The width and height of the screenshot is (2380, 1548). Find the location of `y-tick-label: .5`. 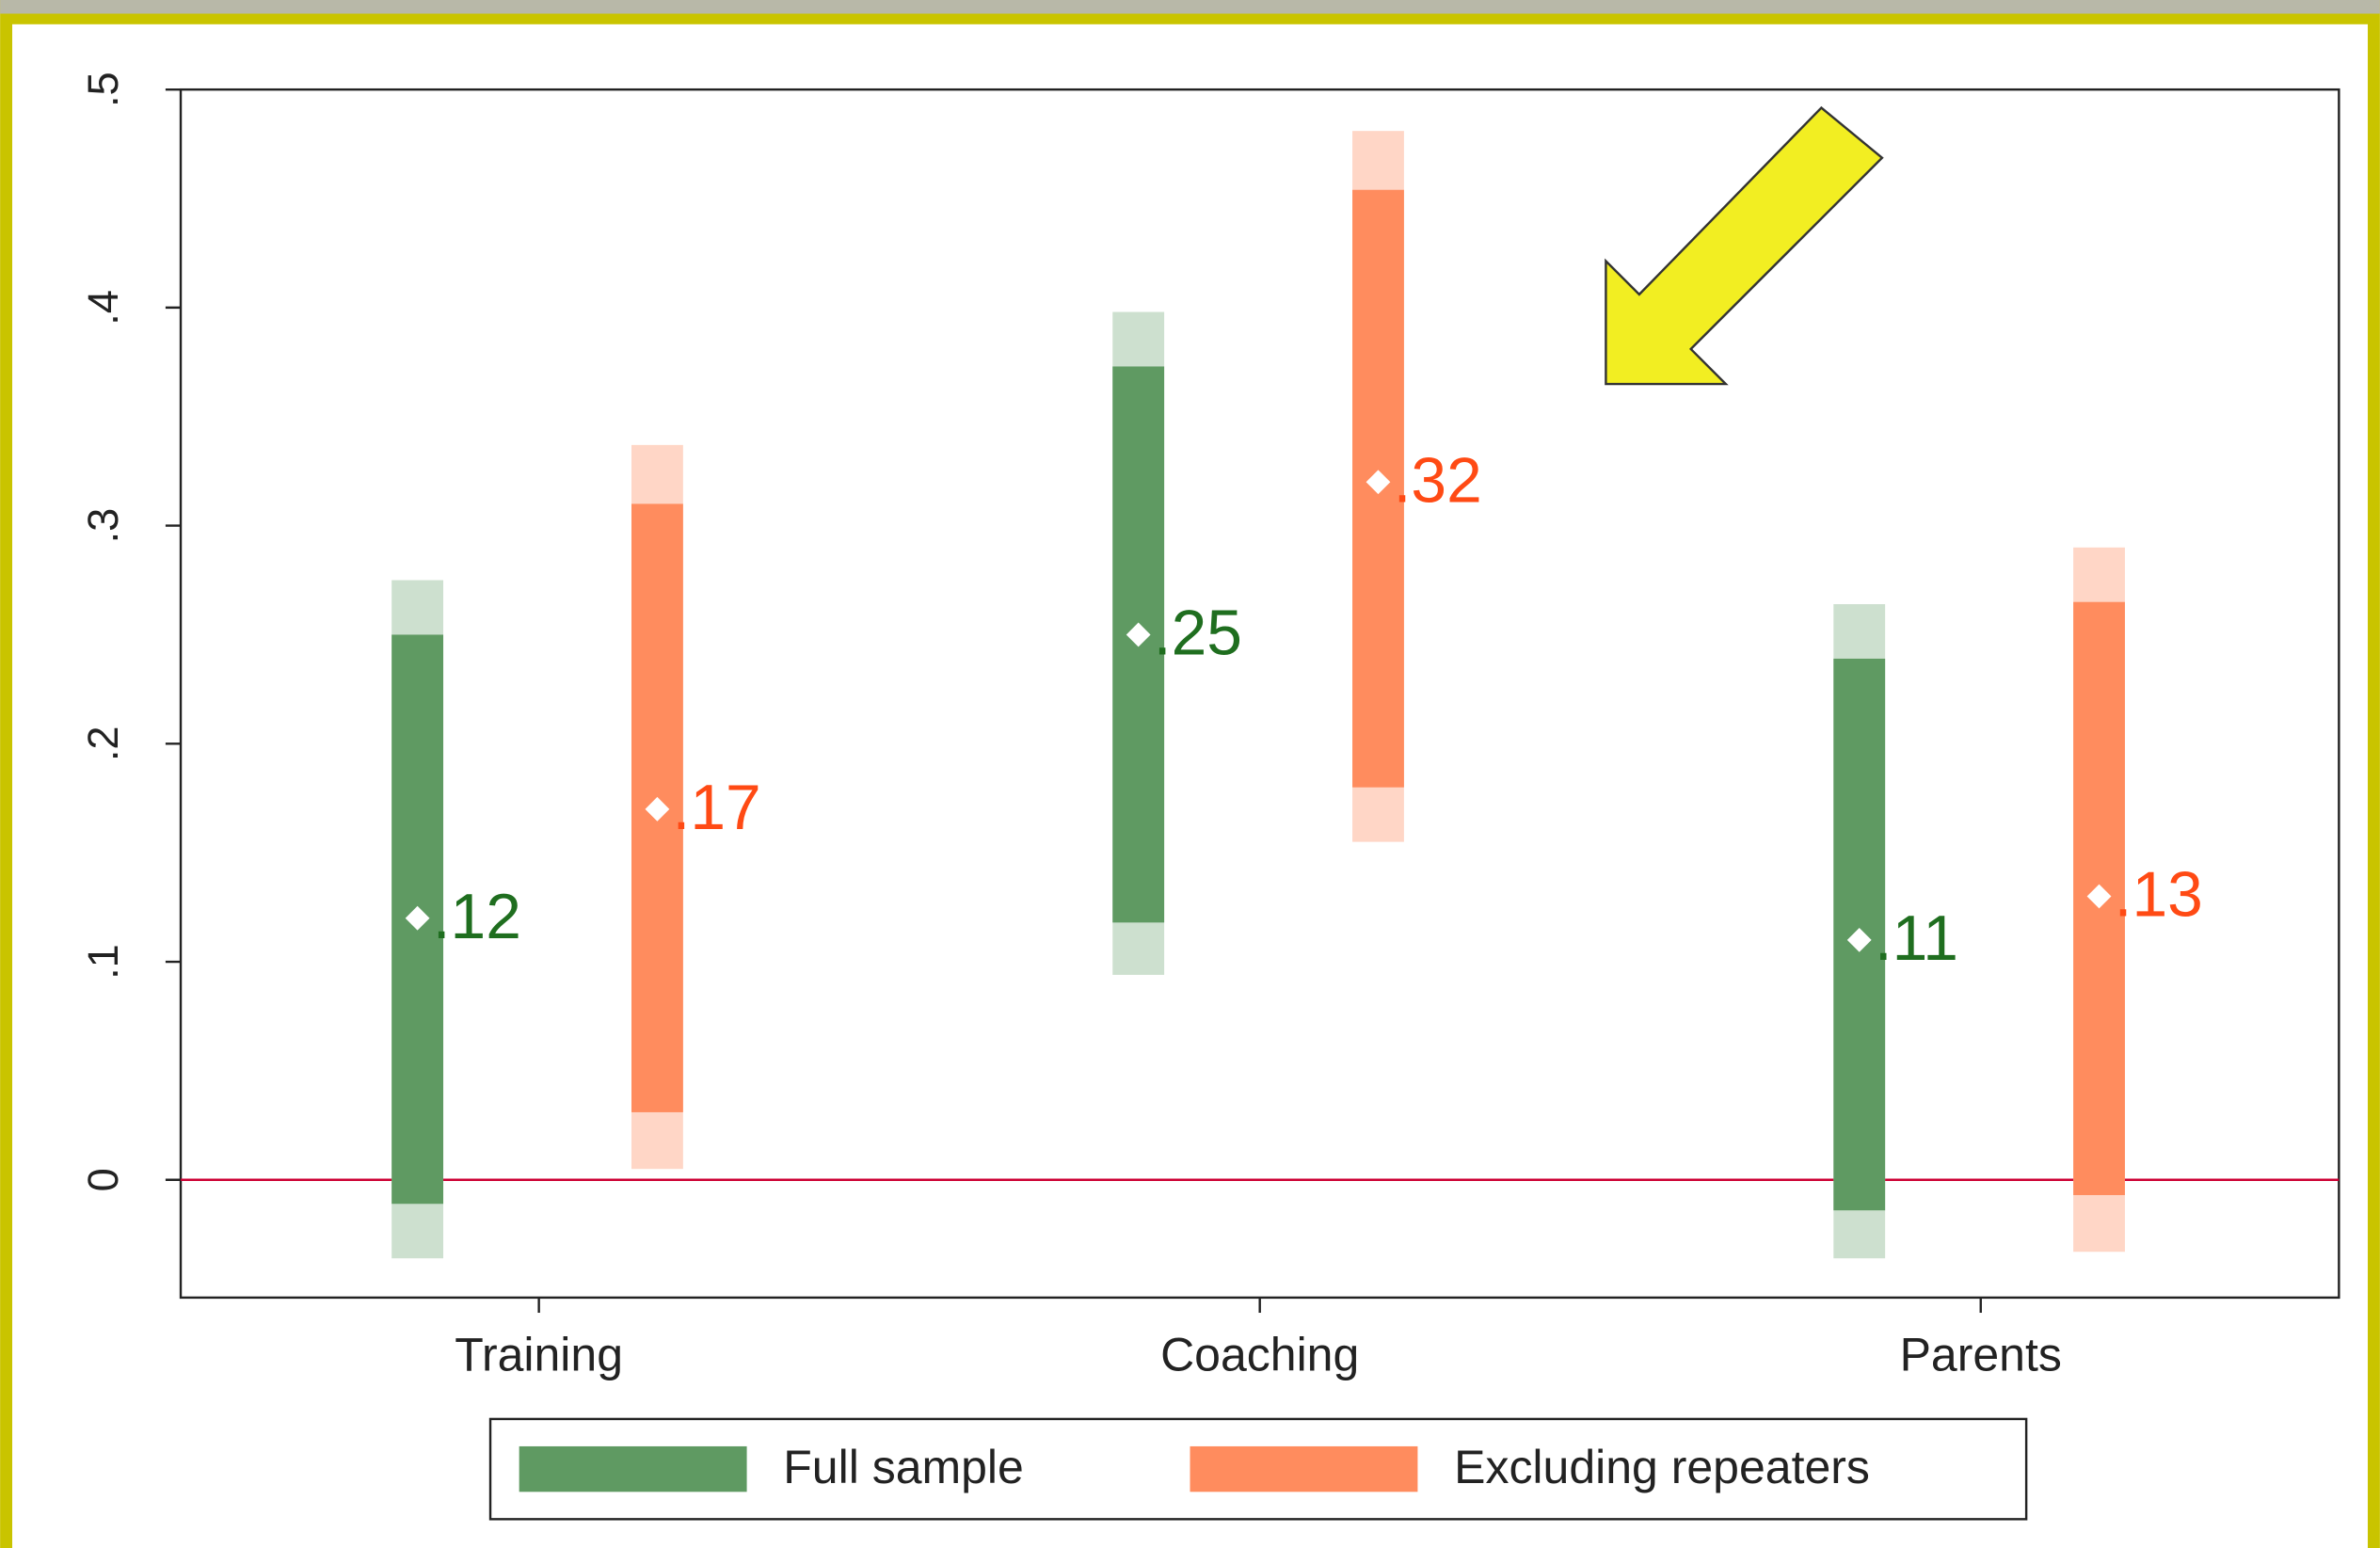

y-tick-label: .5 is located at coordinates (103, 90).